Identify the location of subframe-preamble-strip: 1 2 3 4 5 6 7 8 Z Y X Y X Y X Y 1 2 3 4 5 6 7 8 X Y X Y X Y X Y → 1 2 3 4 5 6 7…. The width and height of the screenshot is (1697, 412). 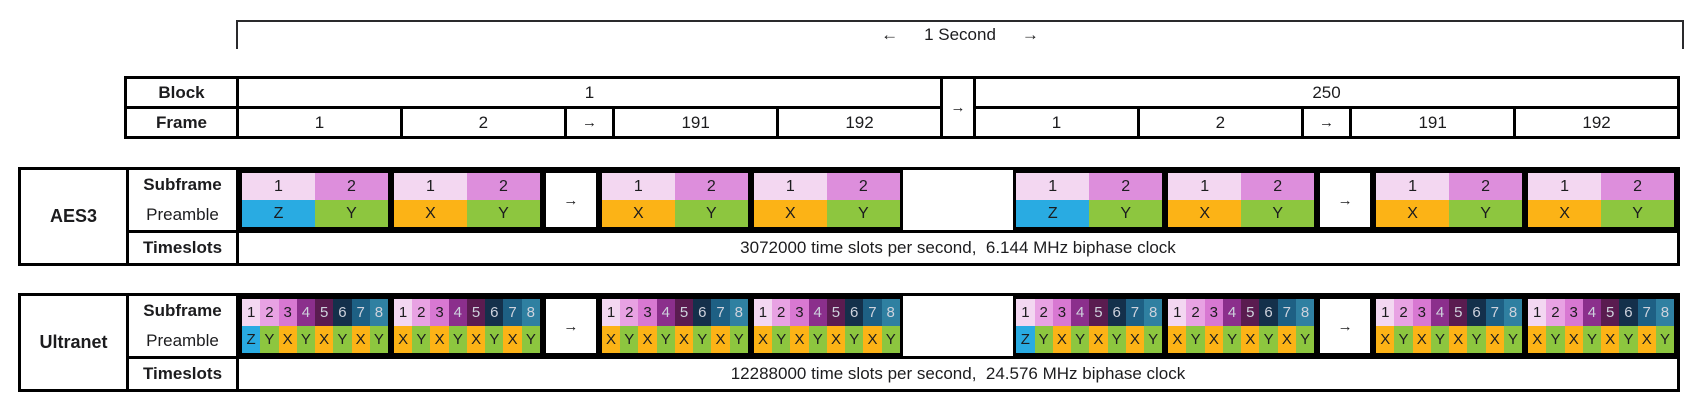
(958, 326).